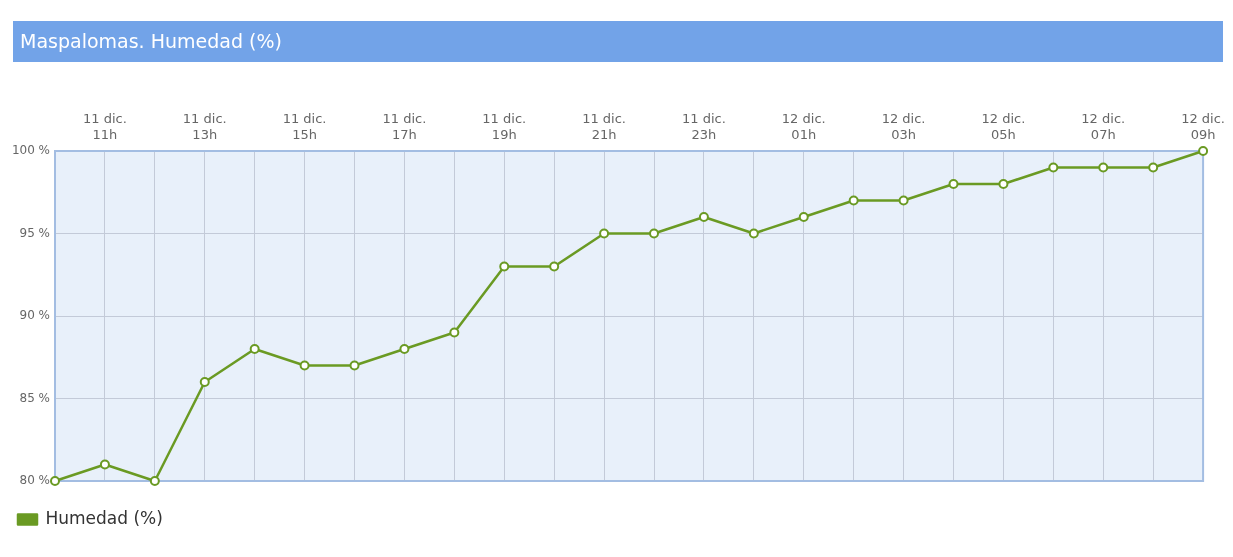 The image size is (1233, 557). I want to click on x-tick-label: 11 dic. 13h, so click(204, 126).